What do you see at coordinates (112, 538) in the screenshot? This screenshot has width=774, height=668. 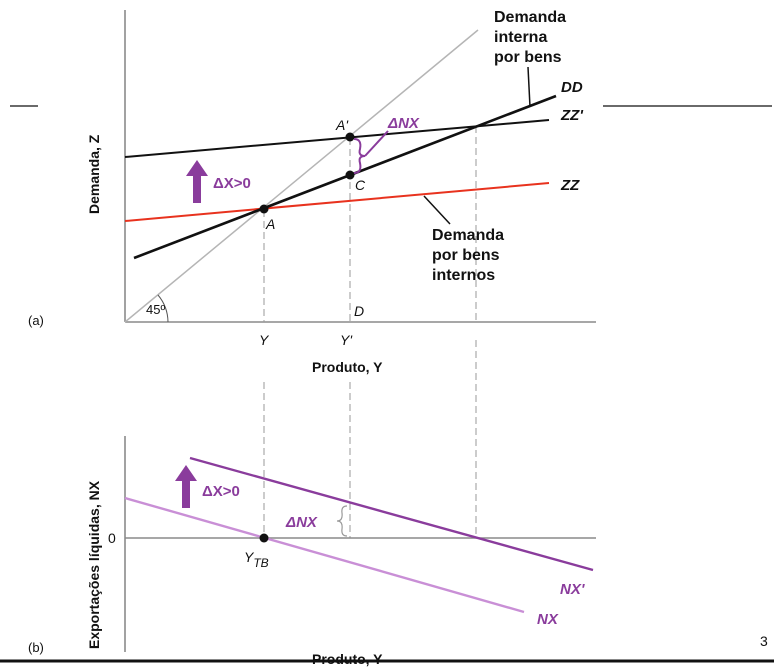 I see `panel-b-zero-tick: 0` at bounding box center [112, 538].